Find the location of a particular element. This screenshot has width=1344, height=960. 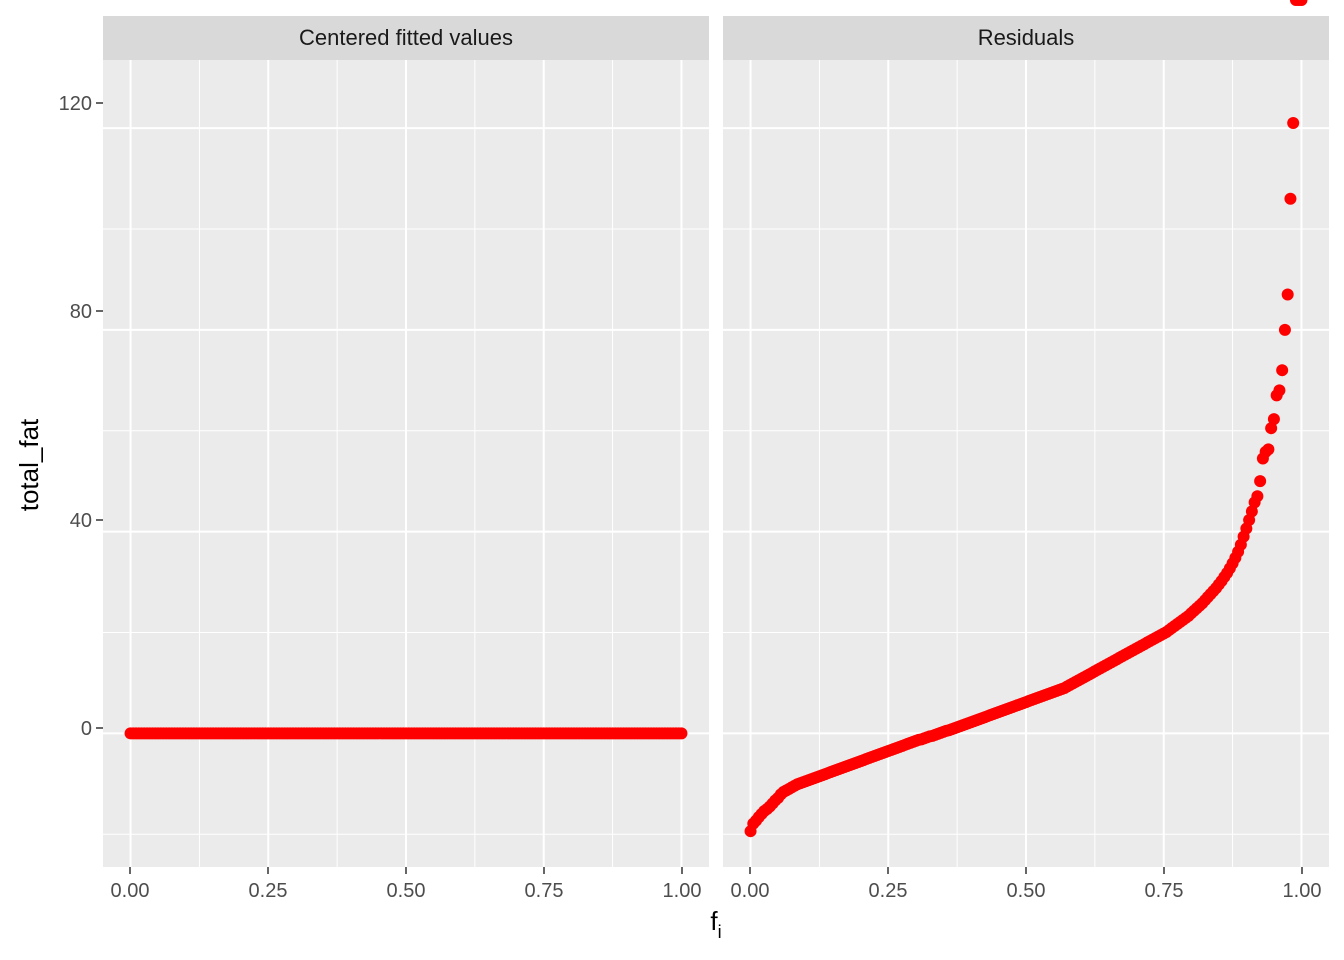

x-axis-title-subscript: i is located at coordinates (720, 932).